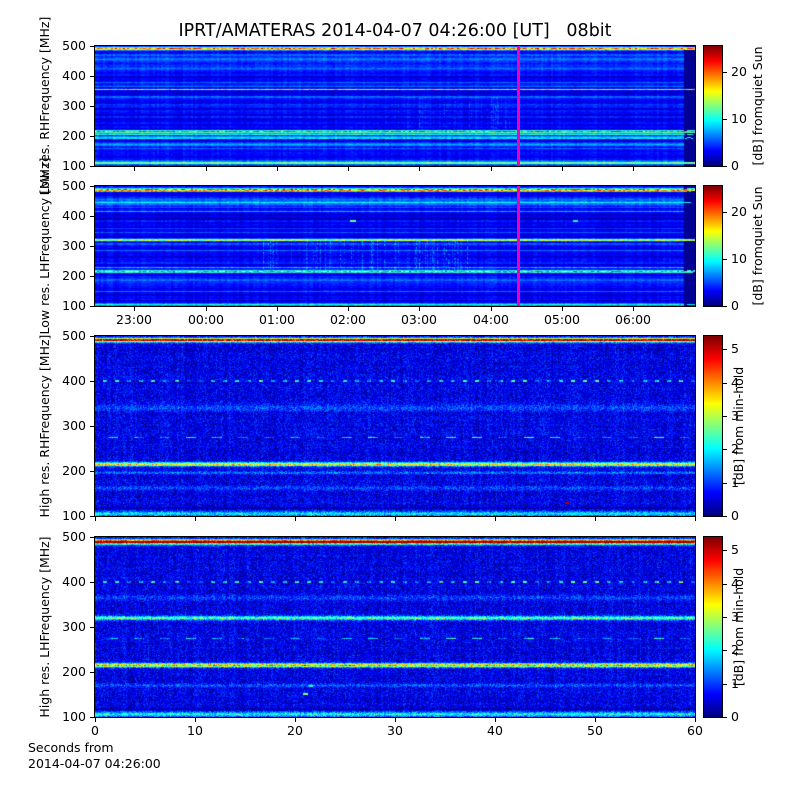 This screenshot has width=800, height=800. Describe the element at coordinates (44, 478) in the screenshot. I see `y-axis-label-line: High res. RH` at that location.